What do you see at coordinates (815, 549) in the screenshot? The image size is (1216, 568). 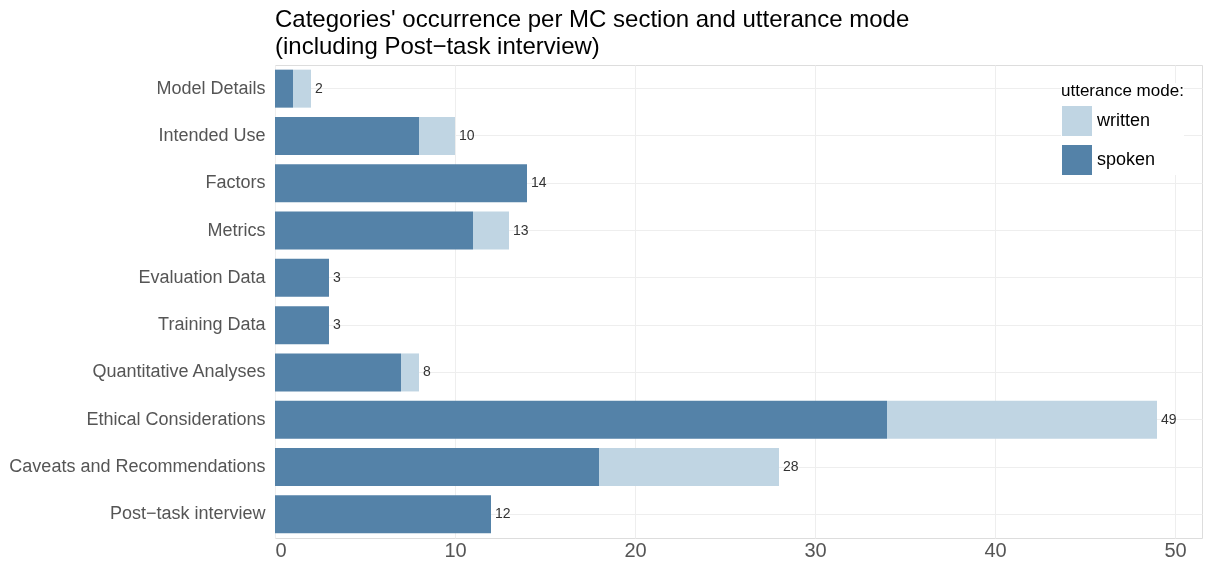 I see `x-tick-label: 30` at bounding box center [815, 549].